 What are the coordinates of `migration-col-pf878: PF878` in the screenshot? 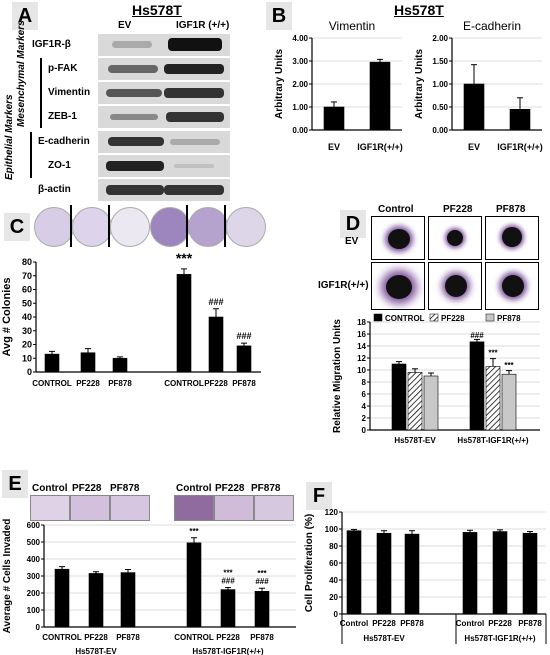 It's located at (511, 209).